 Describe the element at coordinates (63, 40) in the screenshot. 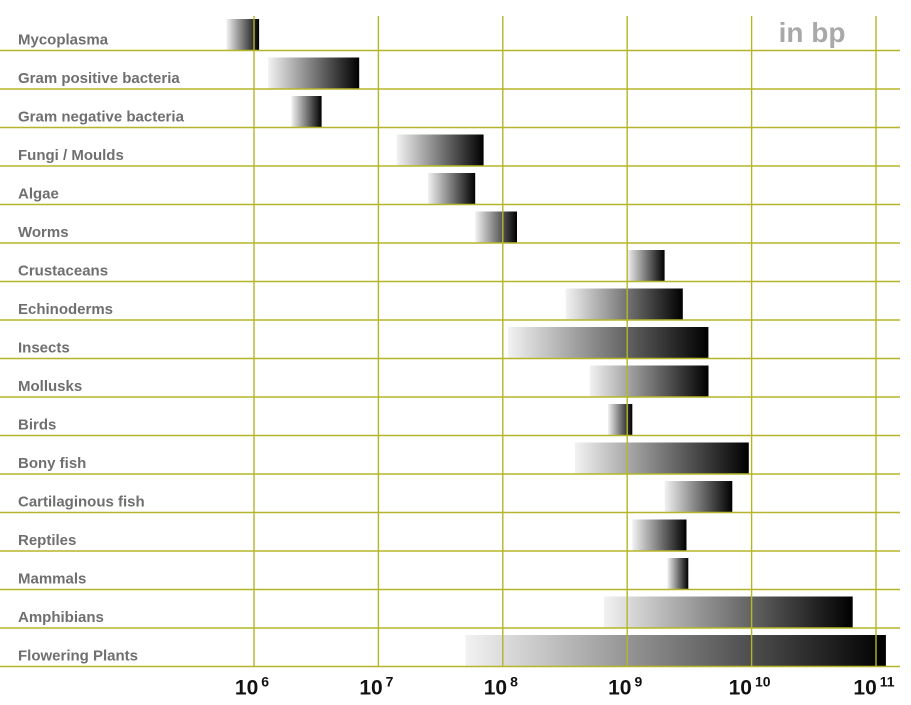

I see `category-label: Mycoplasma` at that location.